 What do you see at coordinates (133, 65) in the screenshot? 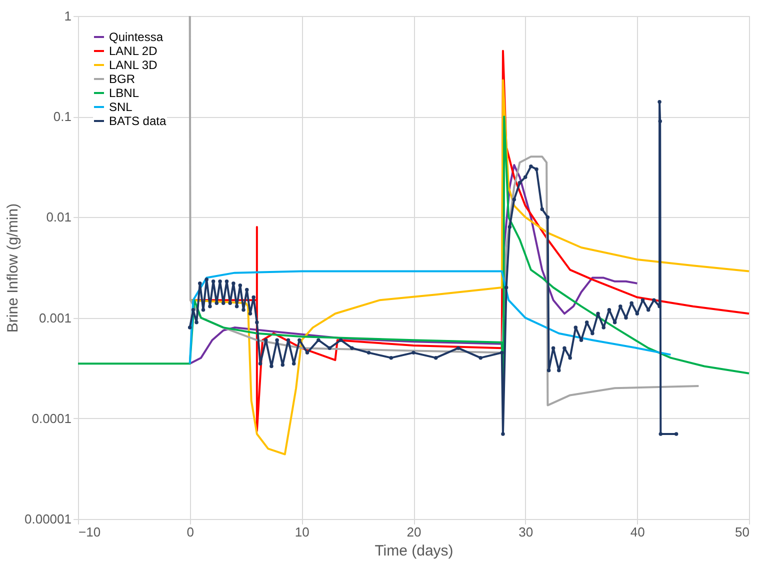
I see `legend-label: LANL 3D` at bounding box center [133, 65].